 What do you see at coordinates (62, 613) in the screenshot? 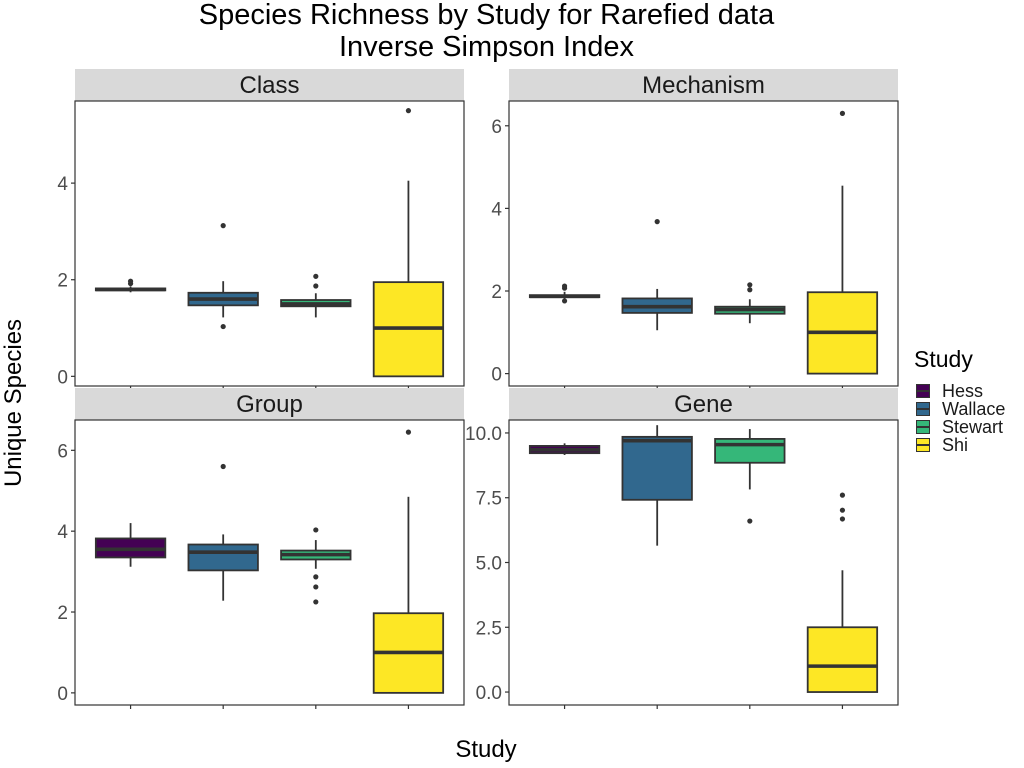
I see `y-tick-label-group-1: 2` at bounding box center [62, 613].